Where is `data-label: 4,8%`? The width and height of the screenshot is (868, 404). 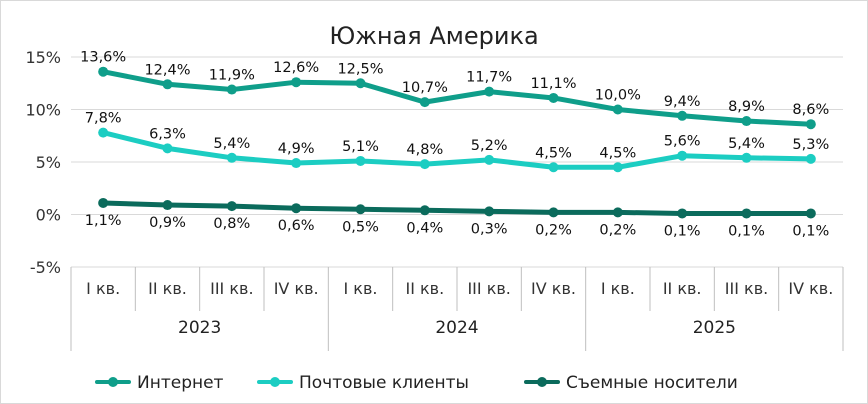 data-label: 4,8% is located at coordinates (424, 150).